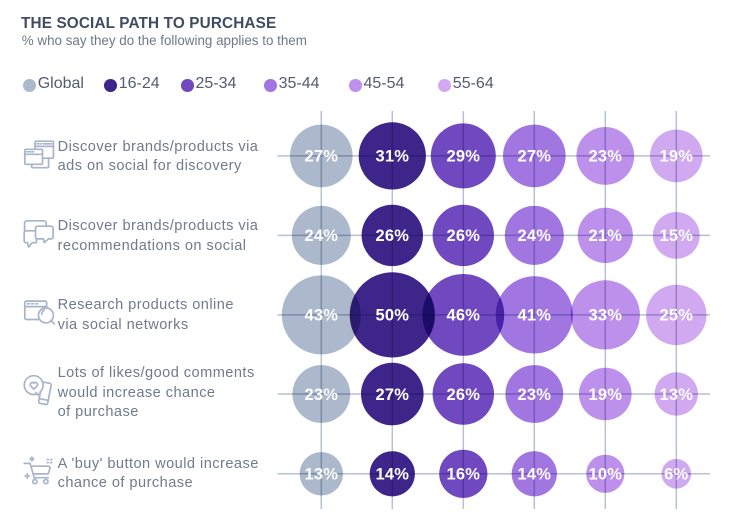 The height and width of the screenshot is (519, 734). I want to click on svg-text: 25%, so click(676, 316).